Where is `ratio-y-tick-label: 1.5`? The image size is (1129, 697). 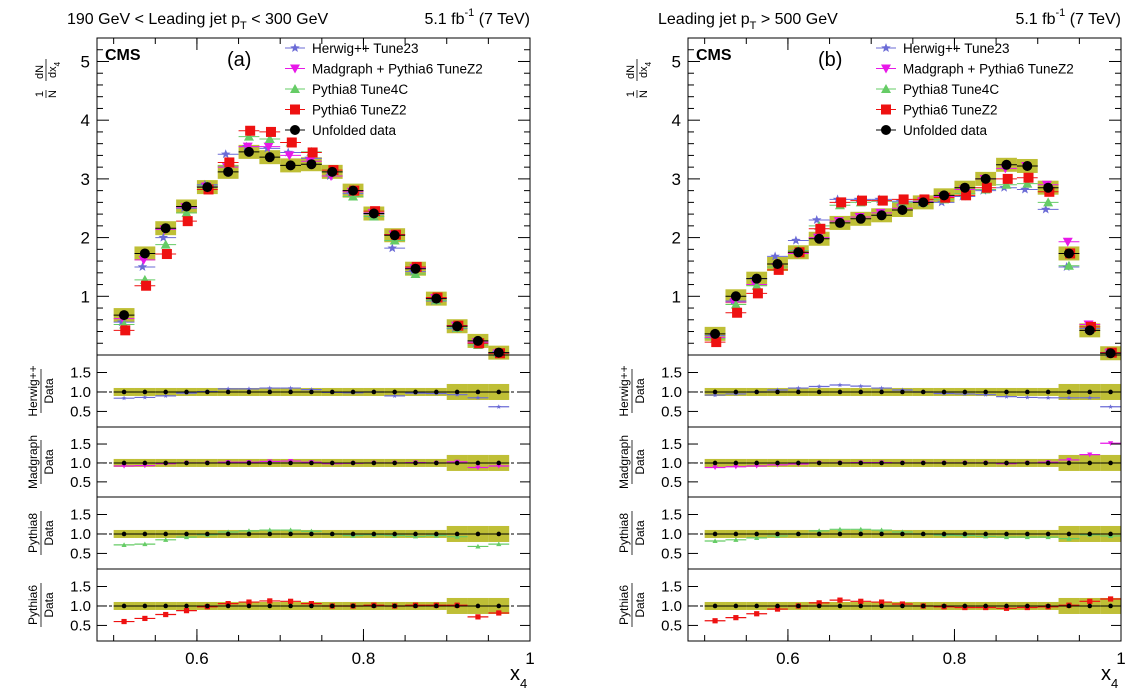
ratio-y-tick-label: 1.5 is located at coordinates (671, 373).